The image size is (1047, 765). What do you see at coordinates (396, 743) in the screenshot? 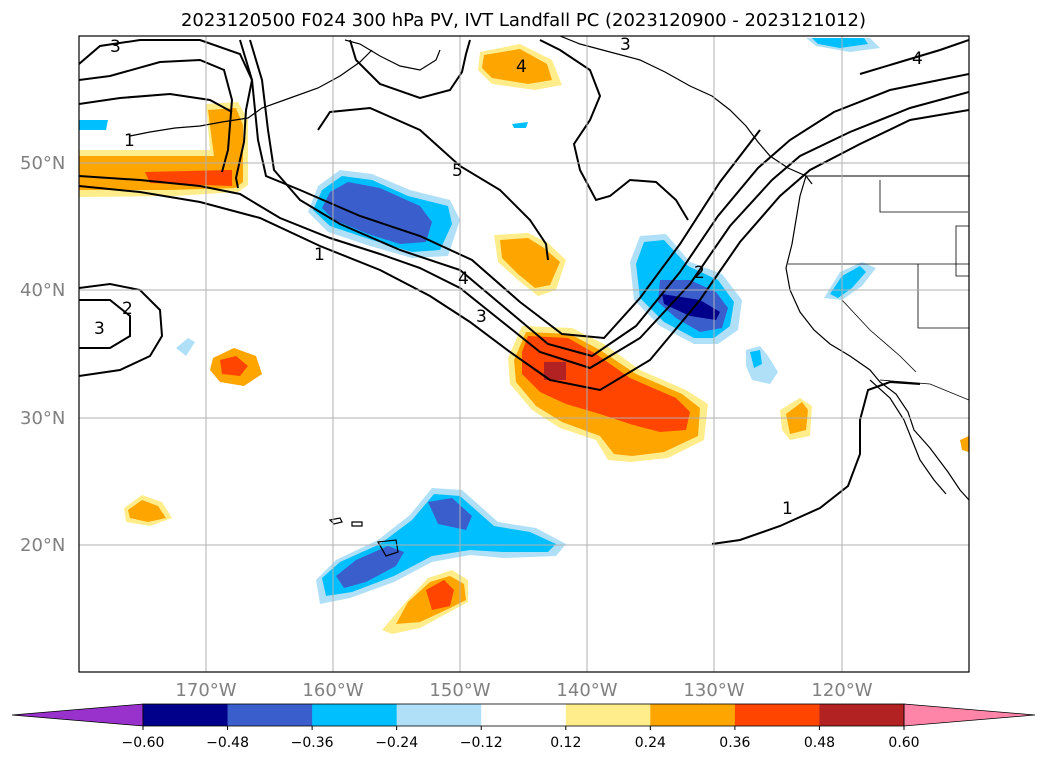
I see `colorbar-tick-label: −0.24` at bounding box center [396, 743].